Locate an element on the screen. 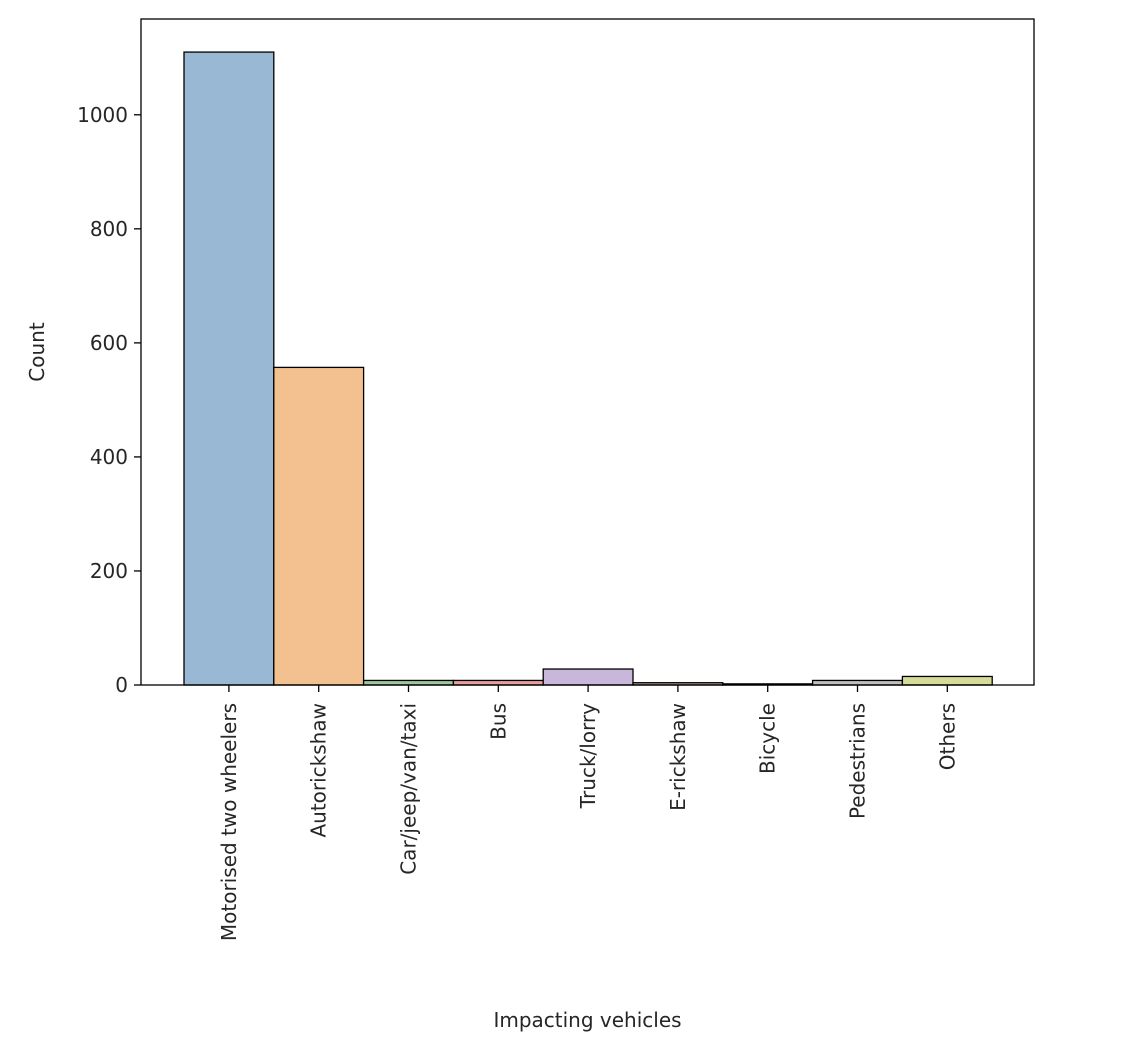 Image resolution: width=1124 pixels, height=1053 pixels. y-tick-label-4: 800 is located at coordinates (109, 229).